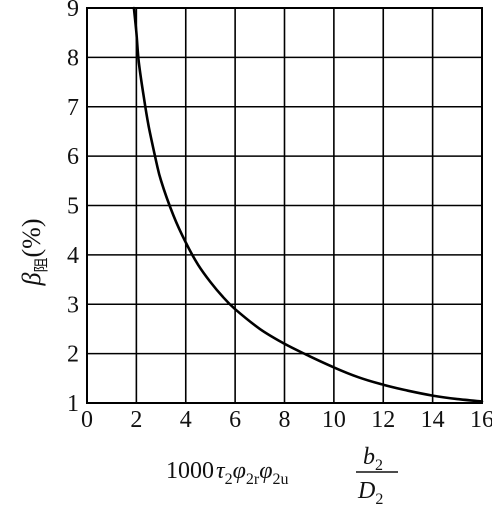 This screenshot has height=507, width=492. What do you see at coordinates (379, 499) in the screenshot?
I see `x-label-frac-den-sub: 2` at bounding box center [379, 499].